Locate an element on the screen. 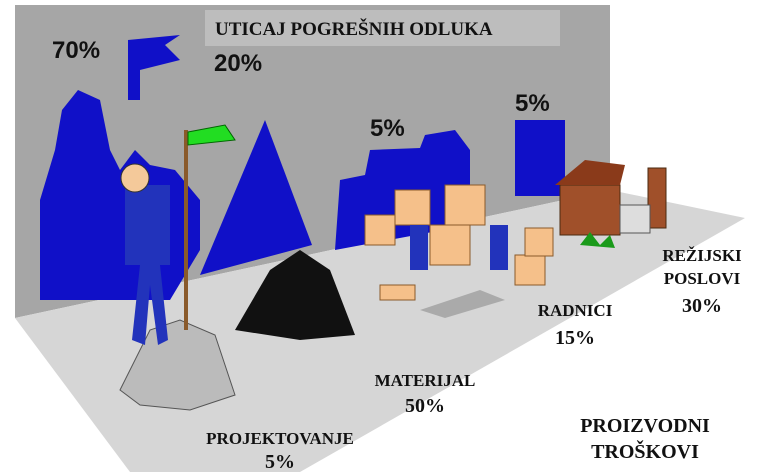  flag-pole is located at coordinates (186, 230).